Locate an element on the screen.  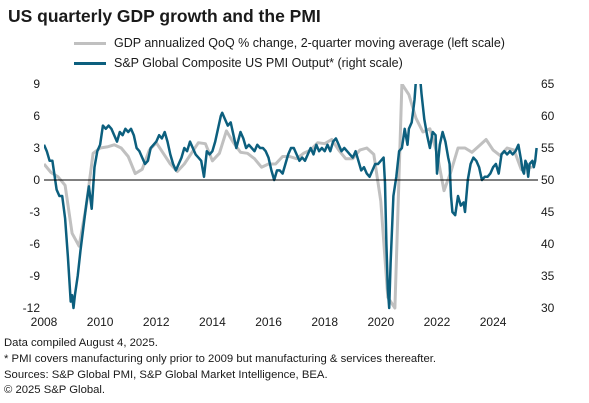
left-tick-label: 0 is located at coordinates (36, 180).